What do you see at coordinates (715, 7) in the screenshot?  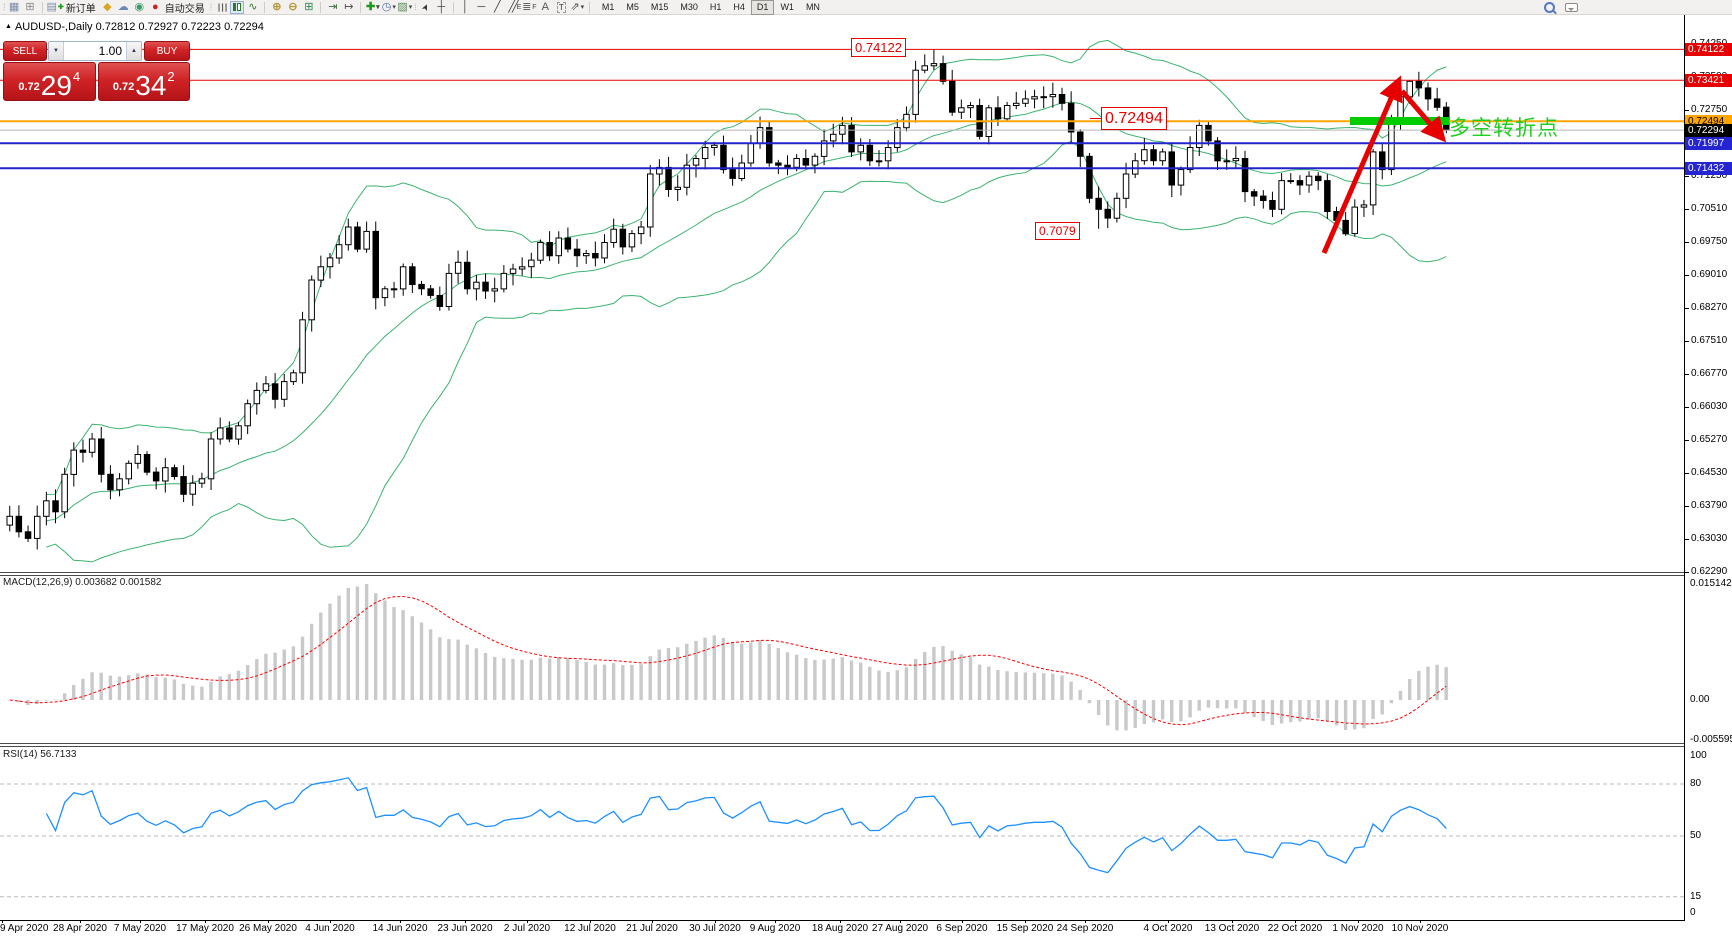 I see `timeframe-button-h1: H1` at bounding box center [715, 7].